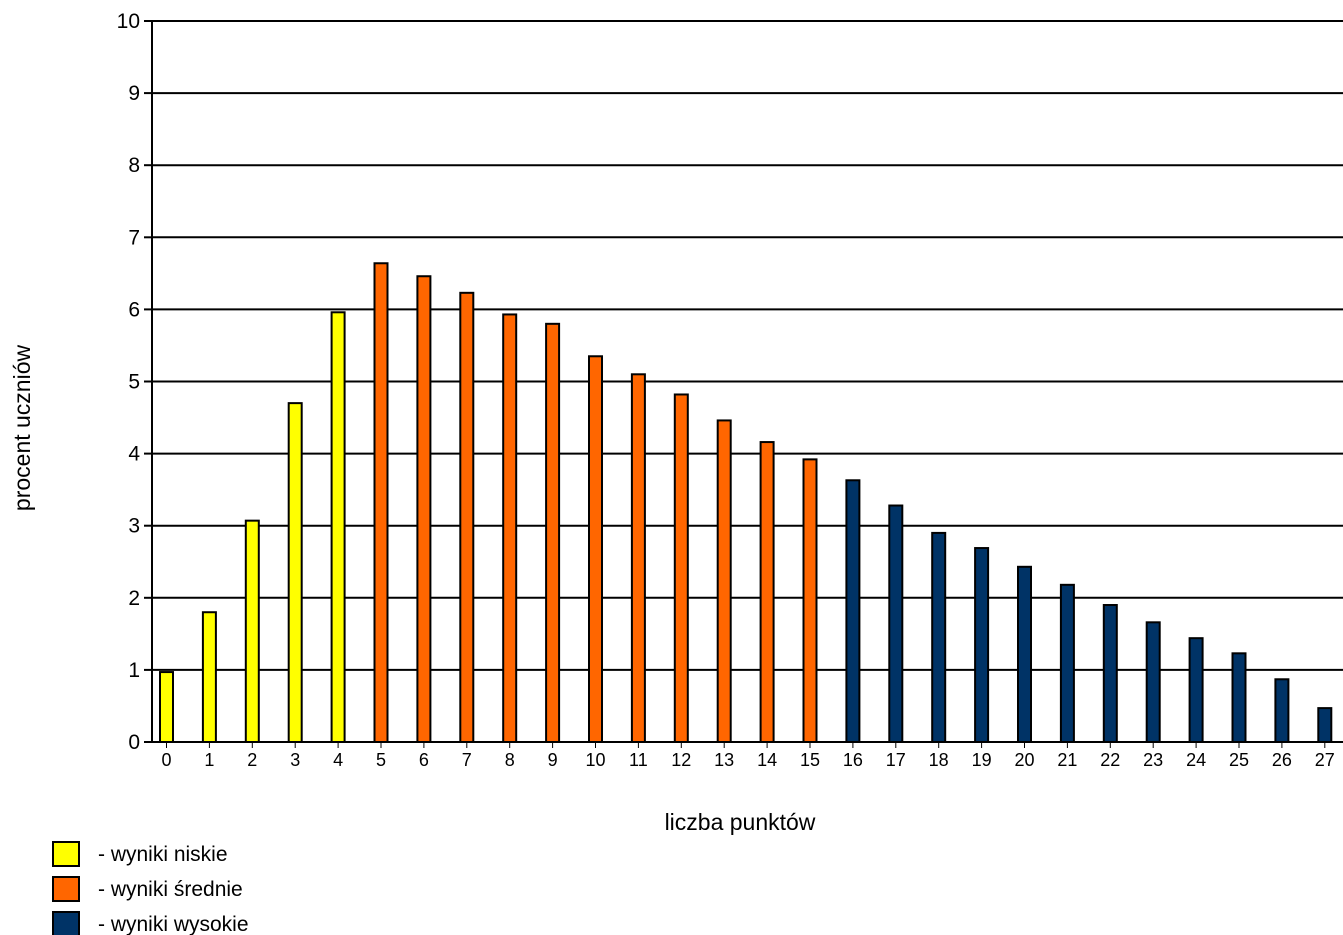 The height and width of the screenshot is (935, 1343). What do you see at coordinates (553, 760) in the screenshot?
I see `x-tick-label: 9` at bounding box center [553, 760].